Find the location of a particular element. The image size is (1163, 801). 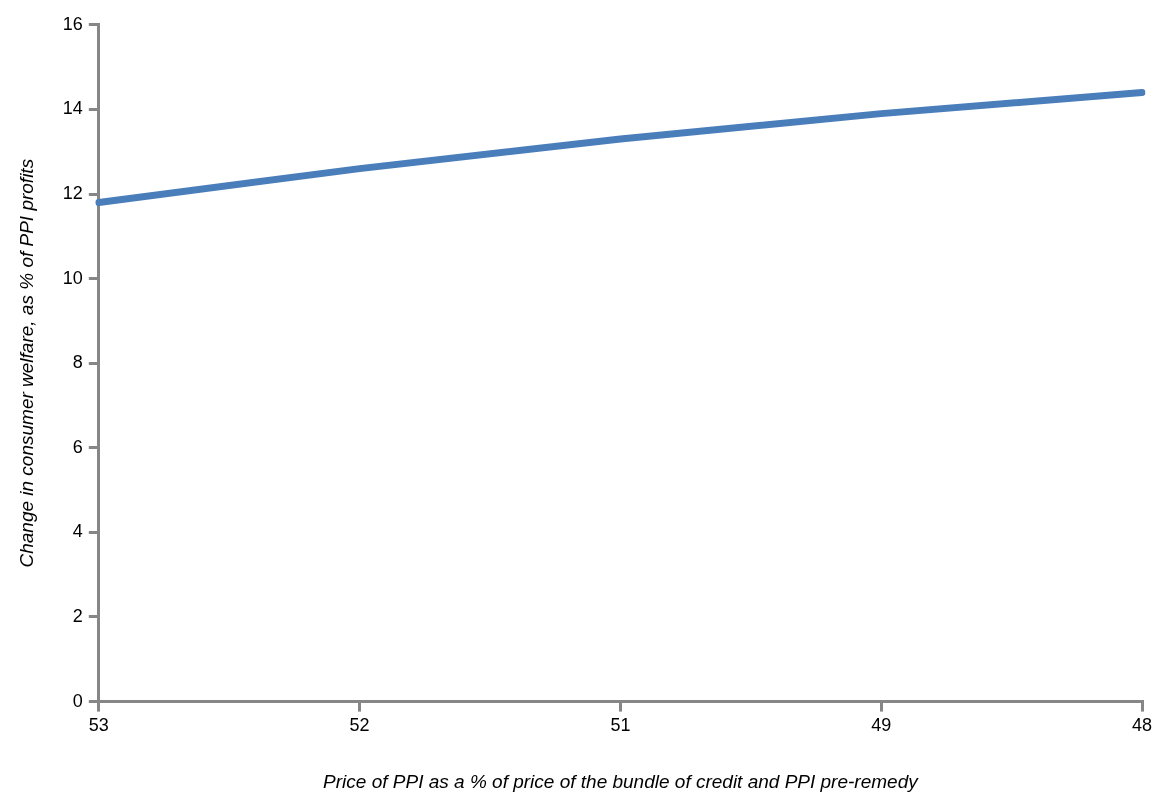

y-tick-label: 0 is located at coordinates (77, 700).